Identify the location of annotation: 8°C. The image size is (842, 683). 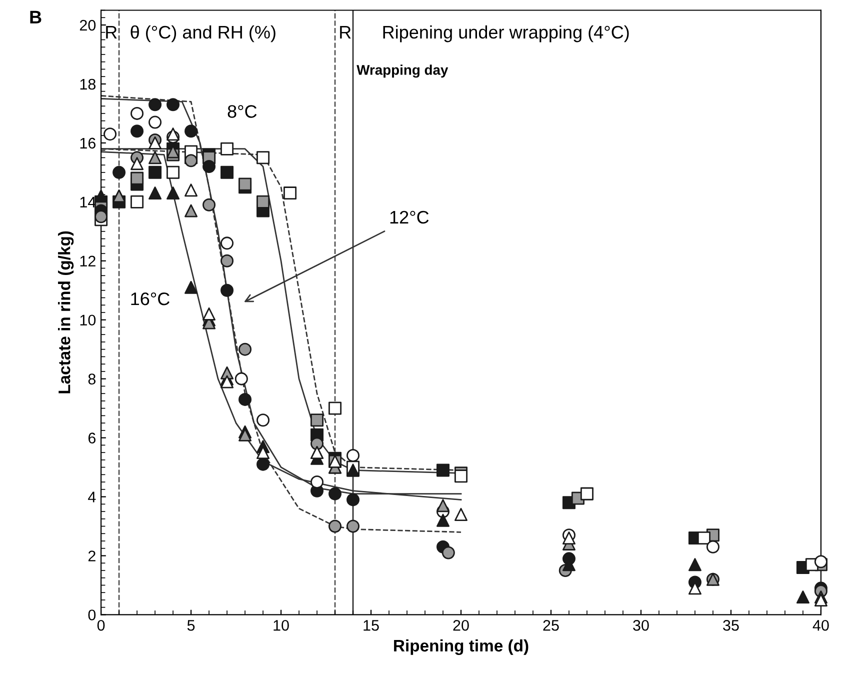
(242, 111).